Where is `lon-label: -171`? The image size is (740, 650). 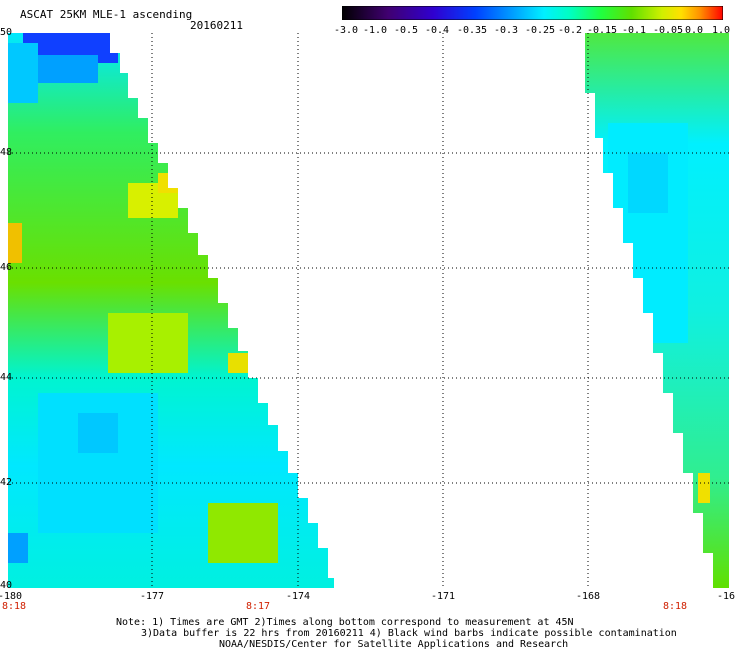 lon-label: -171 is located at coordinates (443, 596).